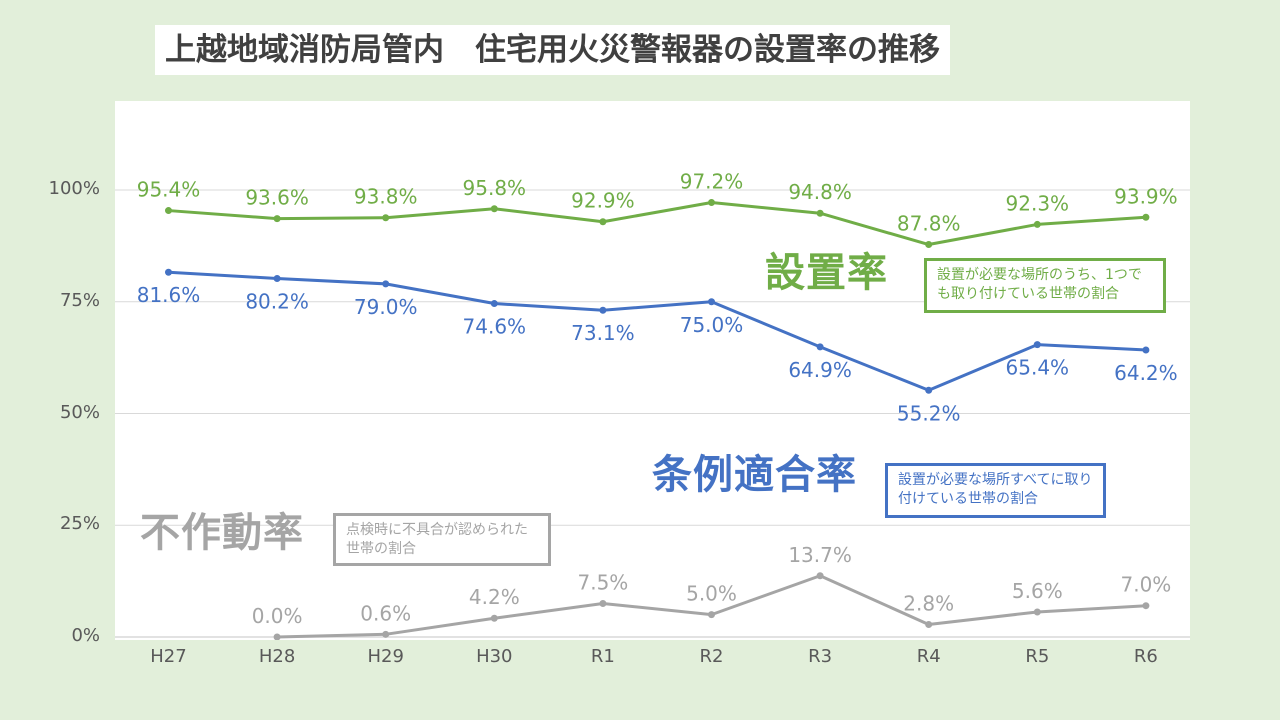  Describe the element at coordinates (277, 302) in the screenshot. I see `data-label: 80.2%` at that location.